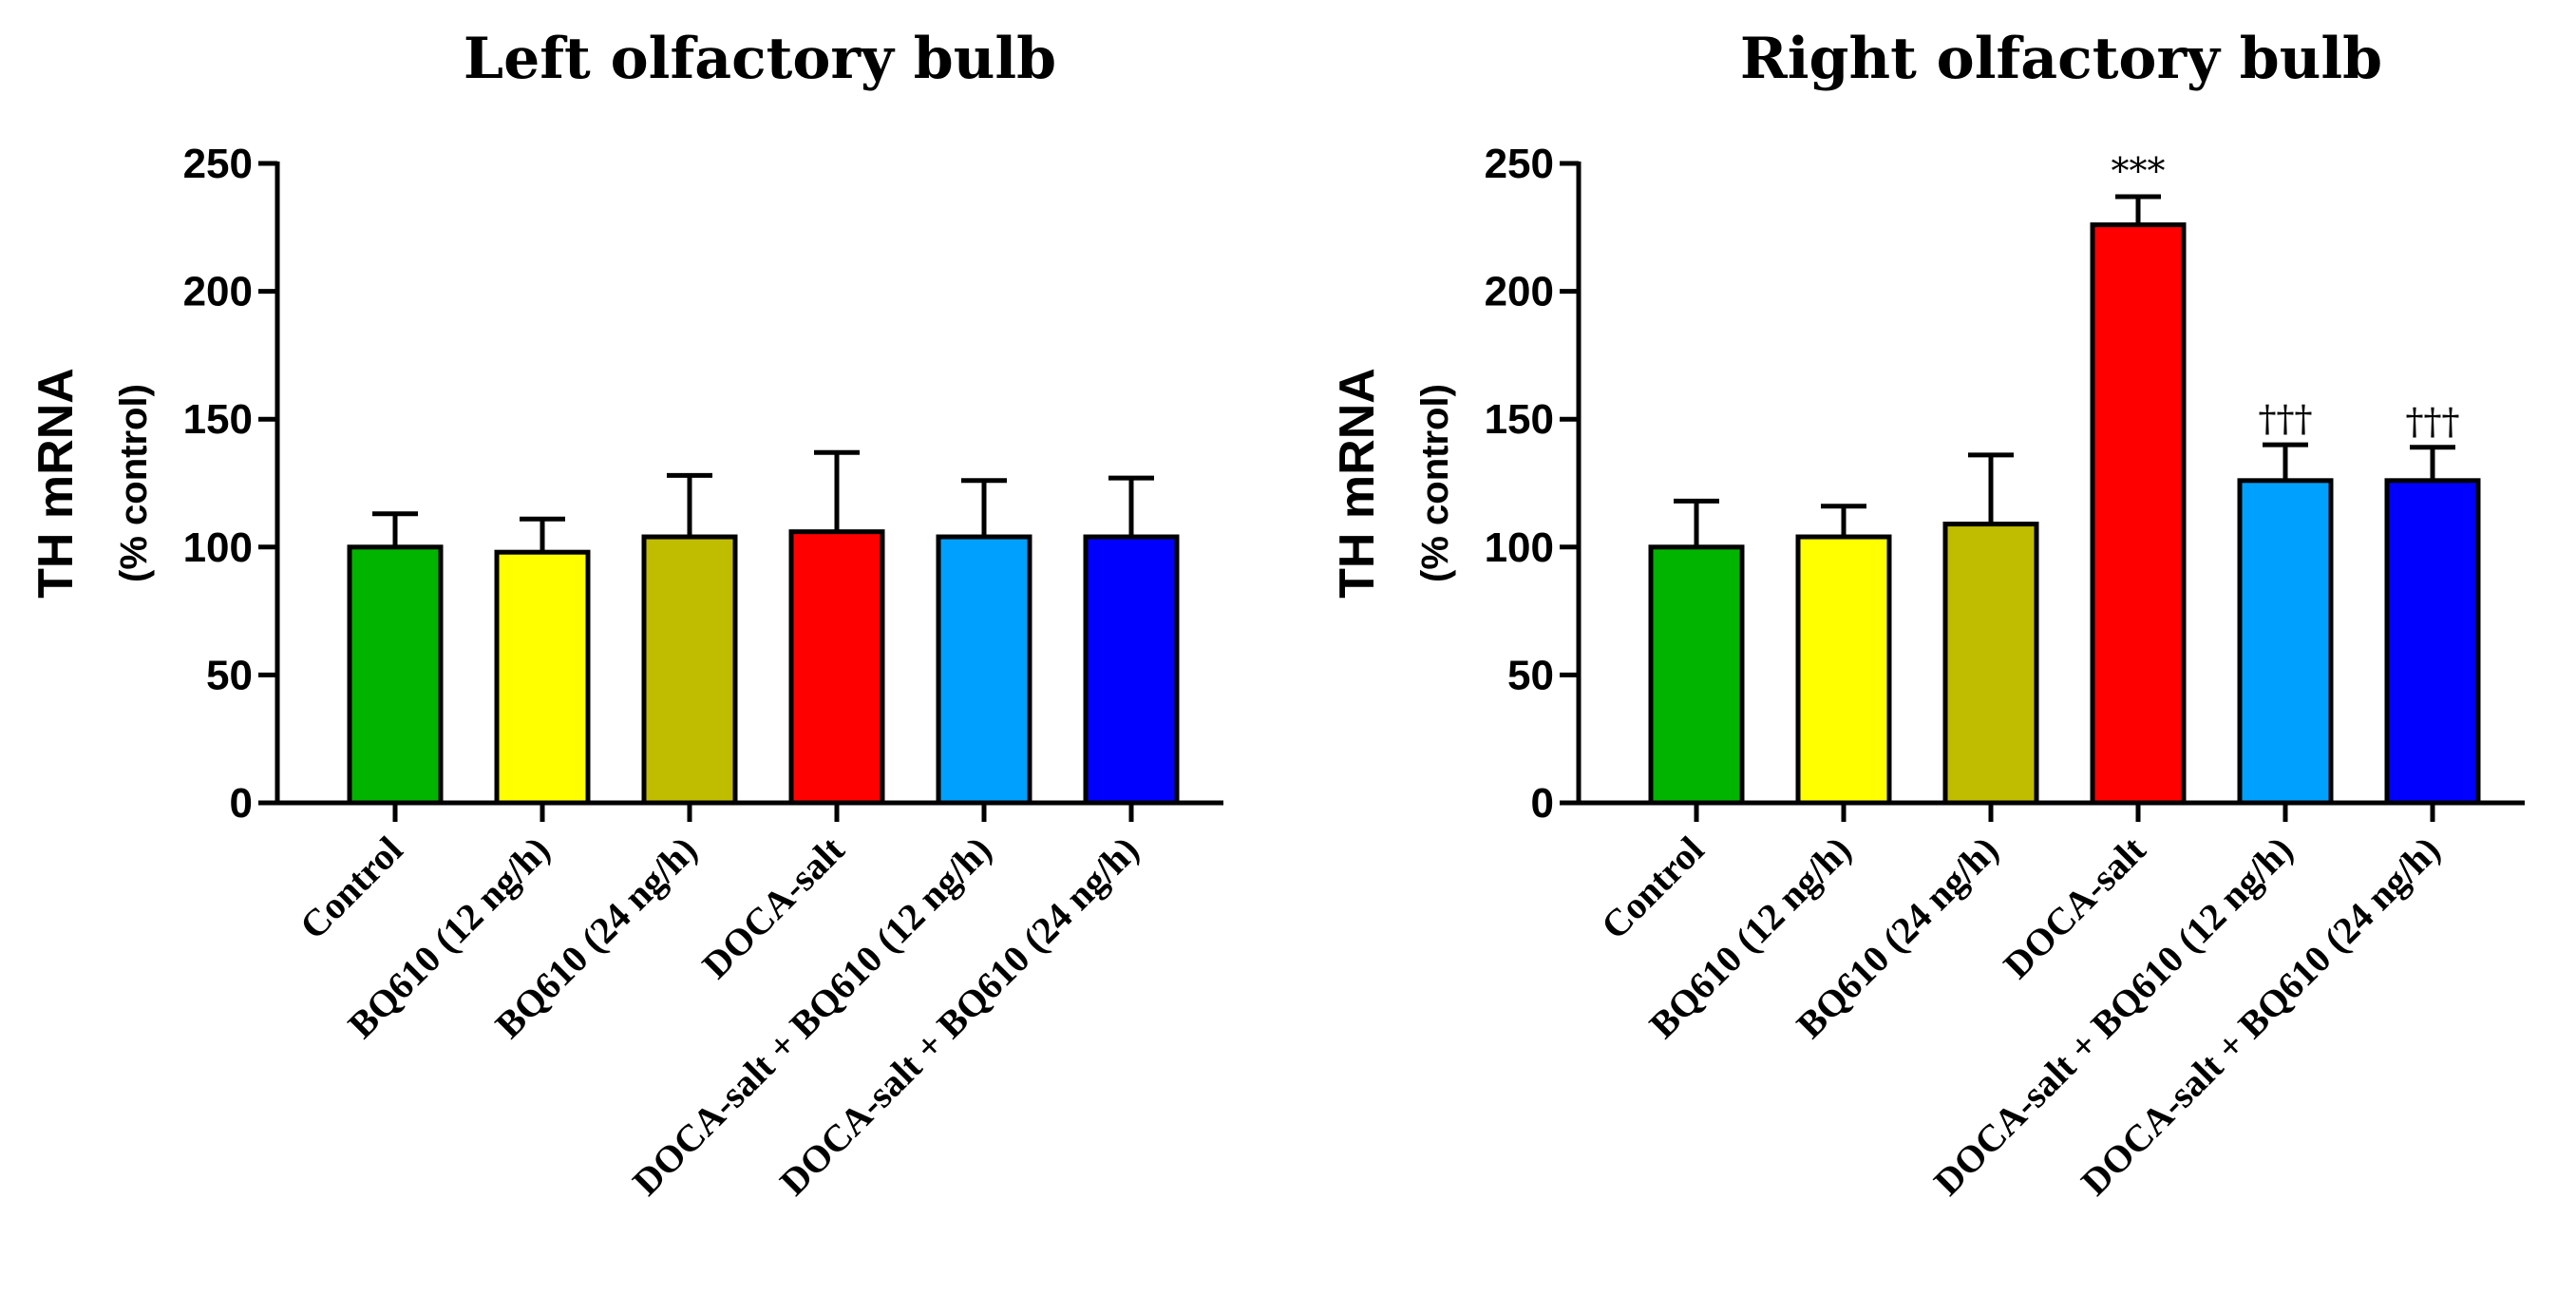 The width and height of the screenshot is (2576, 1314). I want to click on chart-title: Left olfactory bulb, so click(760, 59).